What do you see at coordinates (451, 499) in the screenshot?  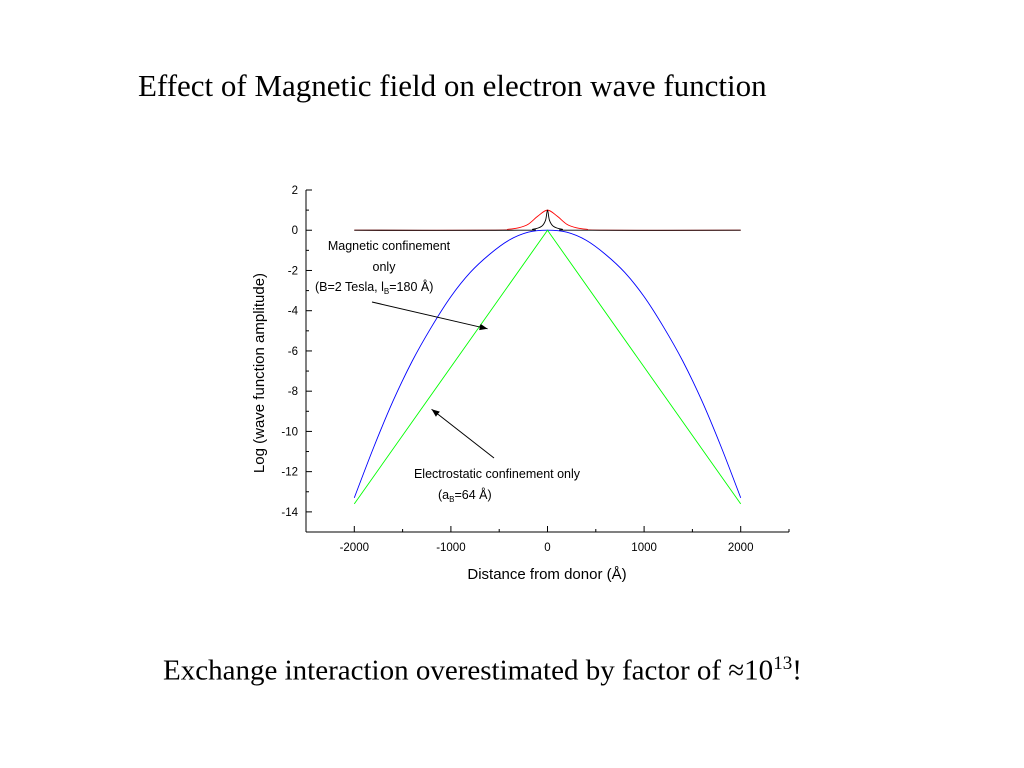 I see `annotation-electrostatic-subscript: B` at bounding box center [451, 499].